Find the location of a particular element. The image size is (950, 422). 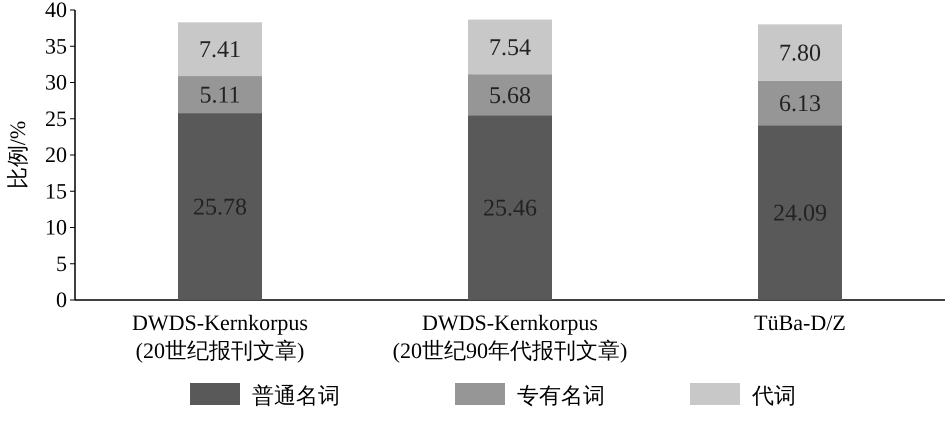

y-tick-label: 35 is located at coordinates (56, 45).